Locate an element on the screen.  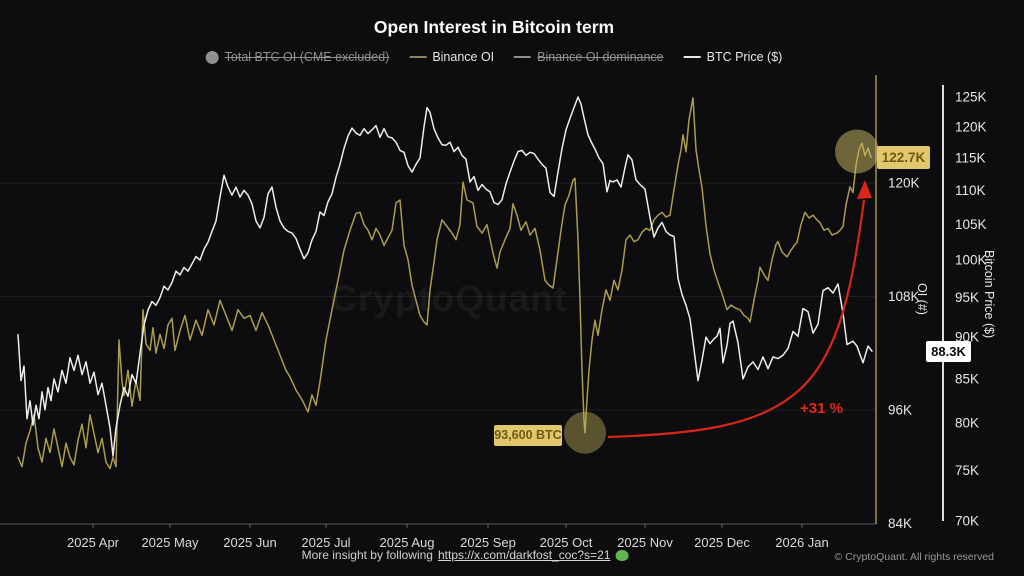
x-tick-label: 2025 Aug is located at coordinates (407, 542).